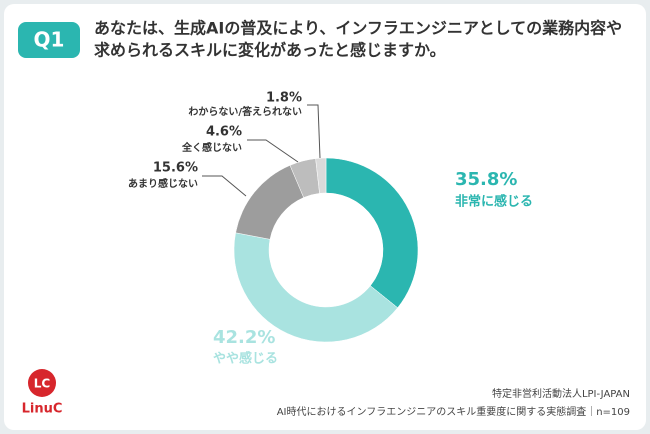  I want to click on logo-mark, so click(42, 383).